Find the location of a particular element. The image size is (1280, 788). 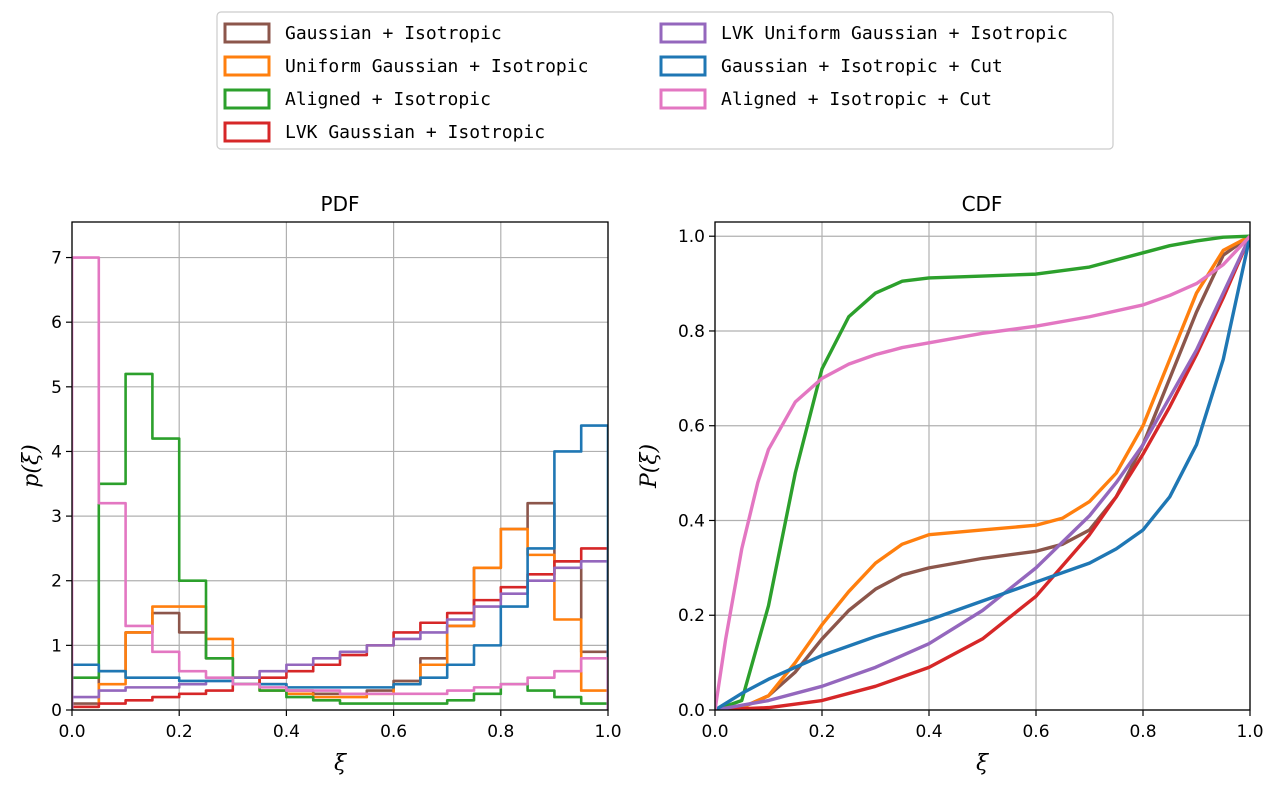

cdf-ytick-label: 0.8 is located at coordinates (691, 332).